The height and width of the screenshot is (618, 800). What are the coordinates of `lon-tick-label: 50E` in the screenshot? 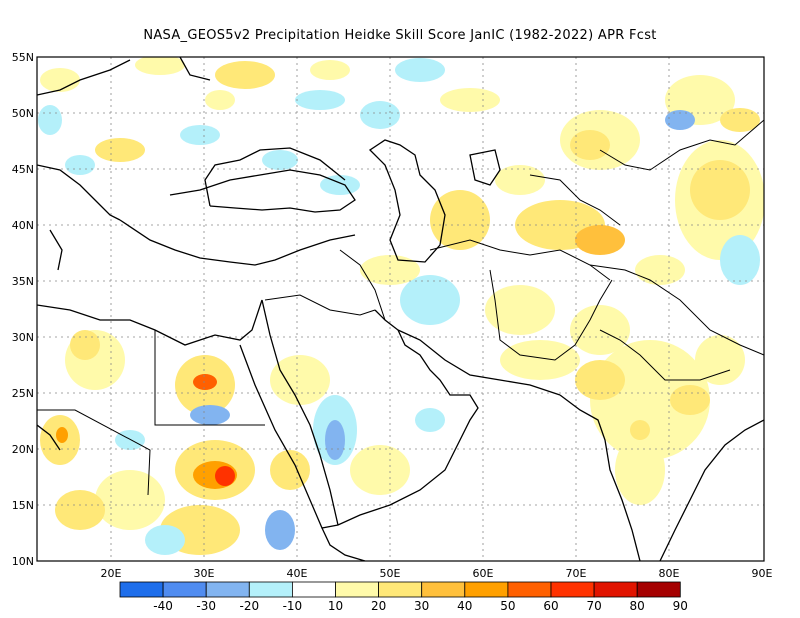 It's located at (390, 573).